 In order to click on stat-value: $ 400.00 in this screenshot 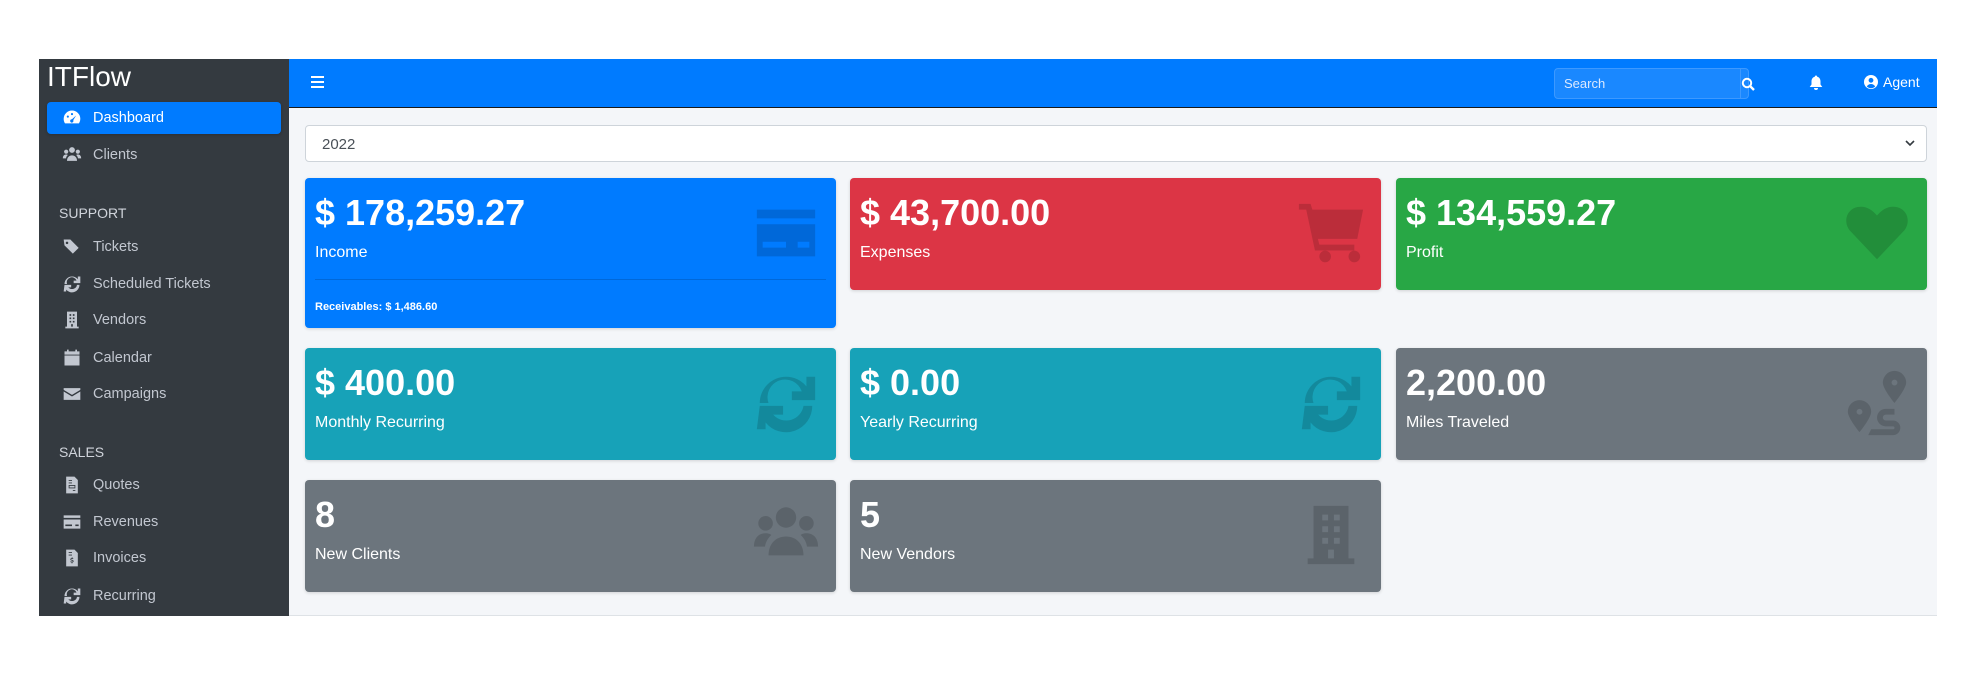, I will do `click(385, 382)`.